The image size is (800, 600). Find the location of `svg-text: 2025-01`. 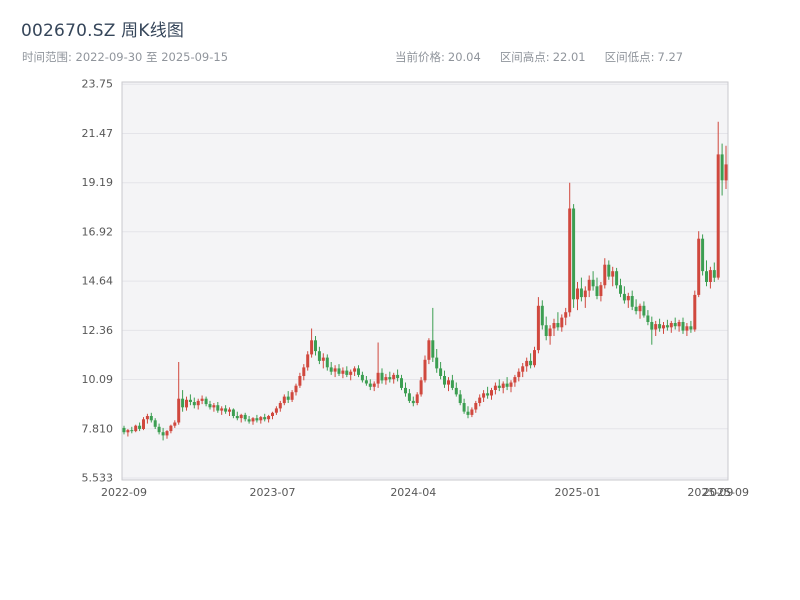

svg-text: 2025-01 is located at coordinates (578, 492).